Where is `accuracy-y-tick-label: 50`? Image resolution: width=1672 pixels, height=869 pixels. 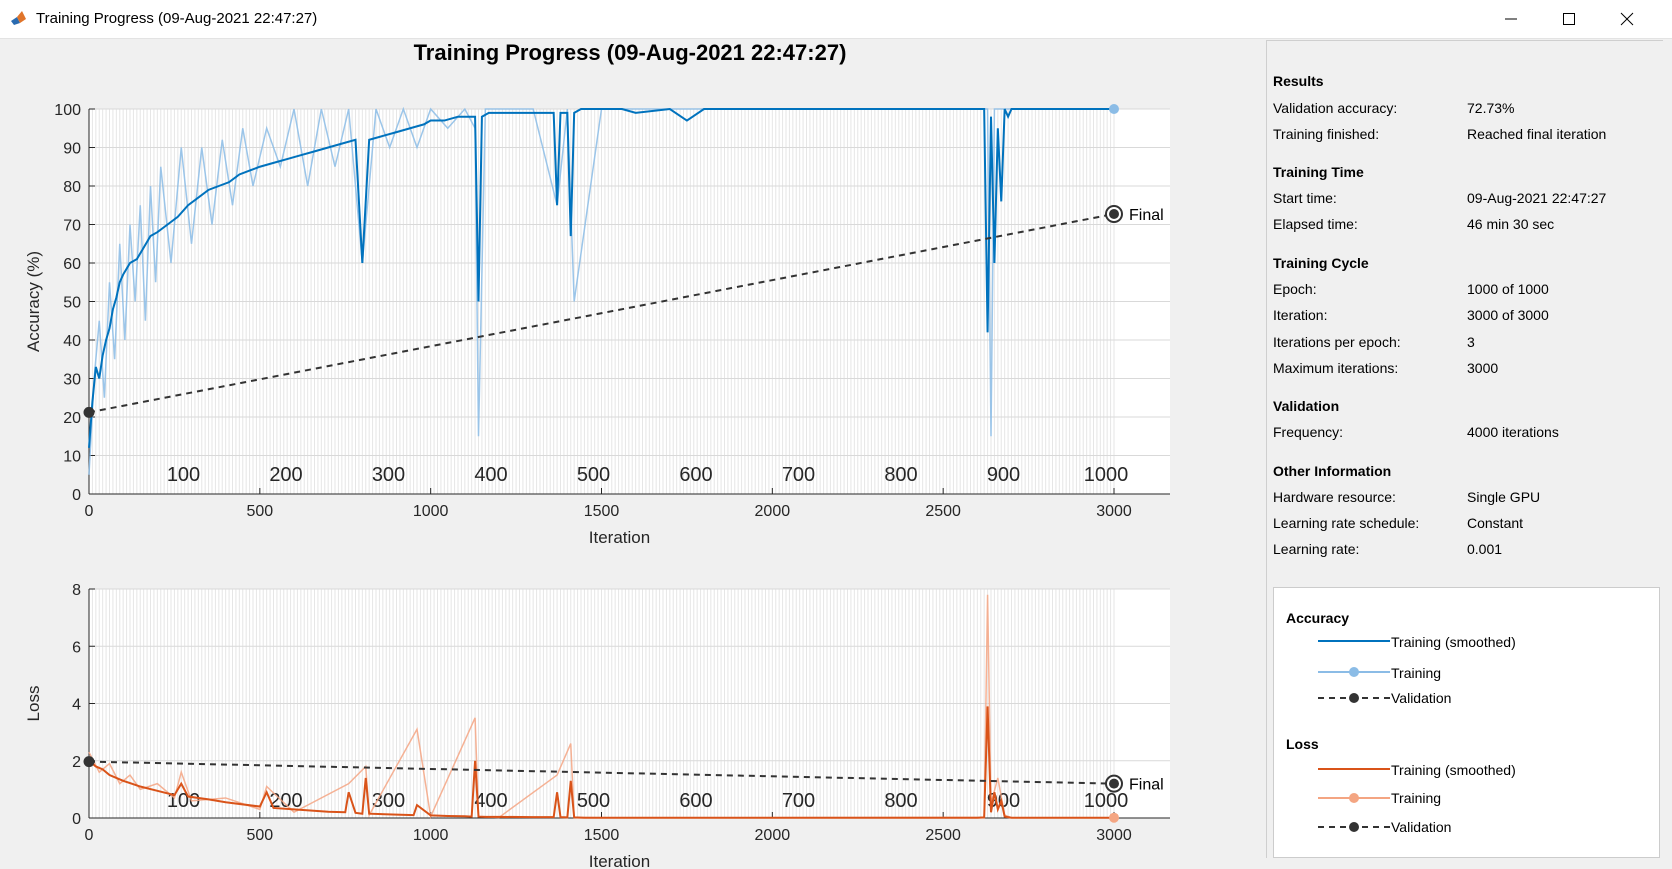
accuracy-y-tick-label: 50 is located at coordinates (72, 303).